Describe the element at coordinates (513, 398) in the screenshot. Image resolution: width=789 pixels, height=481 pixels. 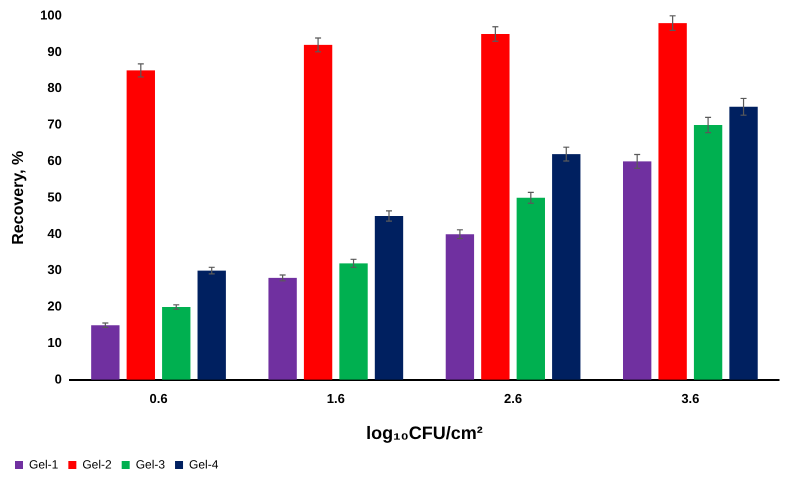
I see `x-tick-label: 2.6` at that location.